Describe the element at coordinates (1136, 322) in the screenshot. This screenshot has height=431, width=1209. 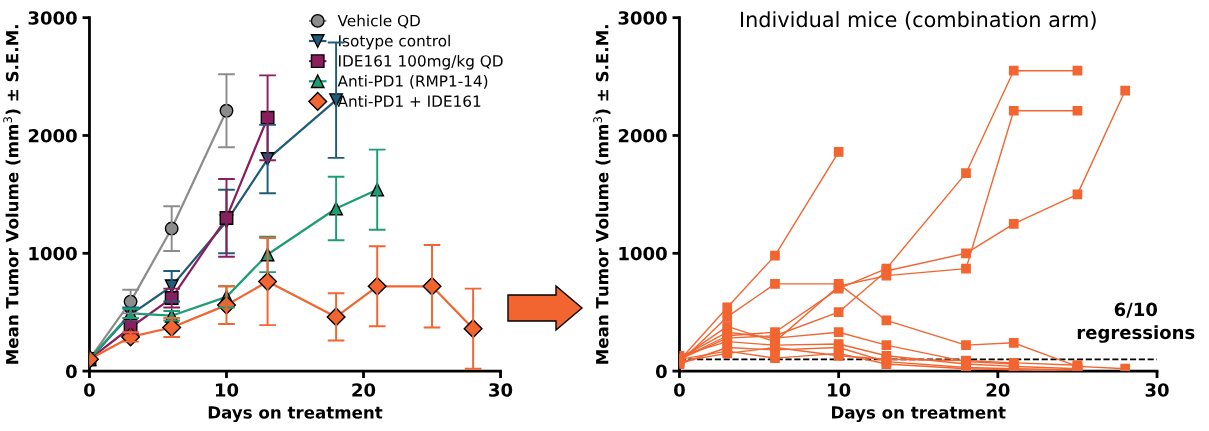
I see `annotation: 6/10 regressions` at that location.